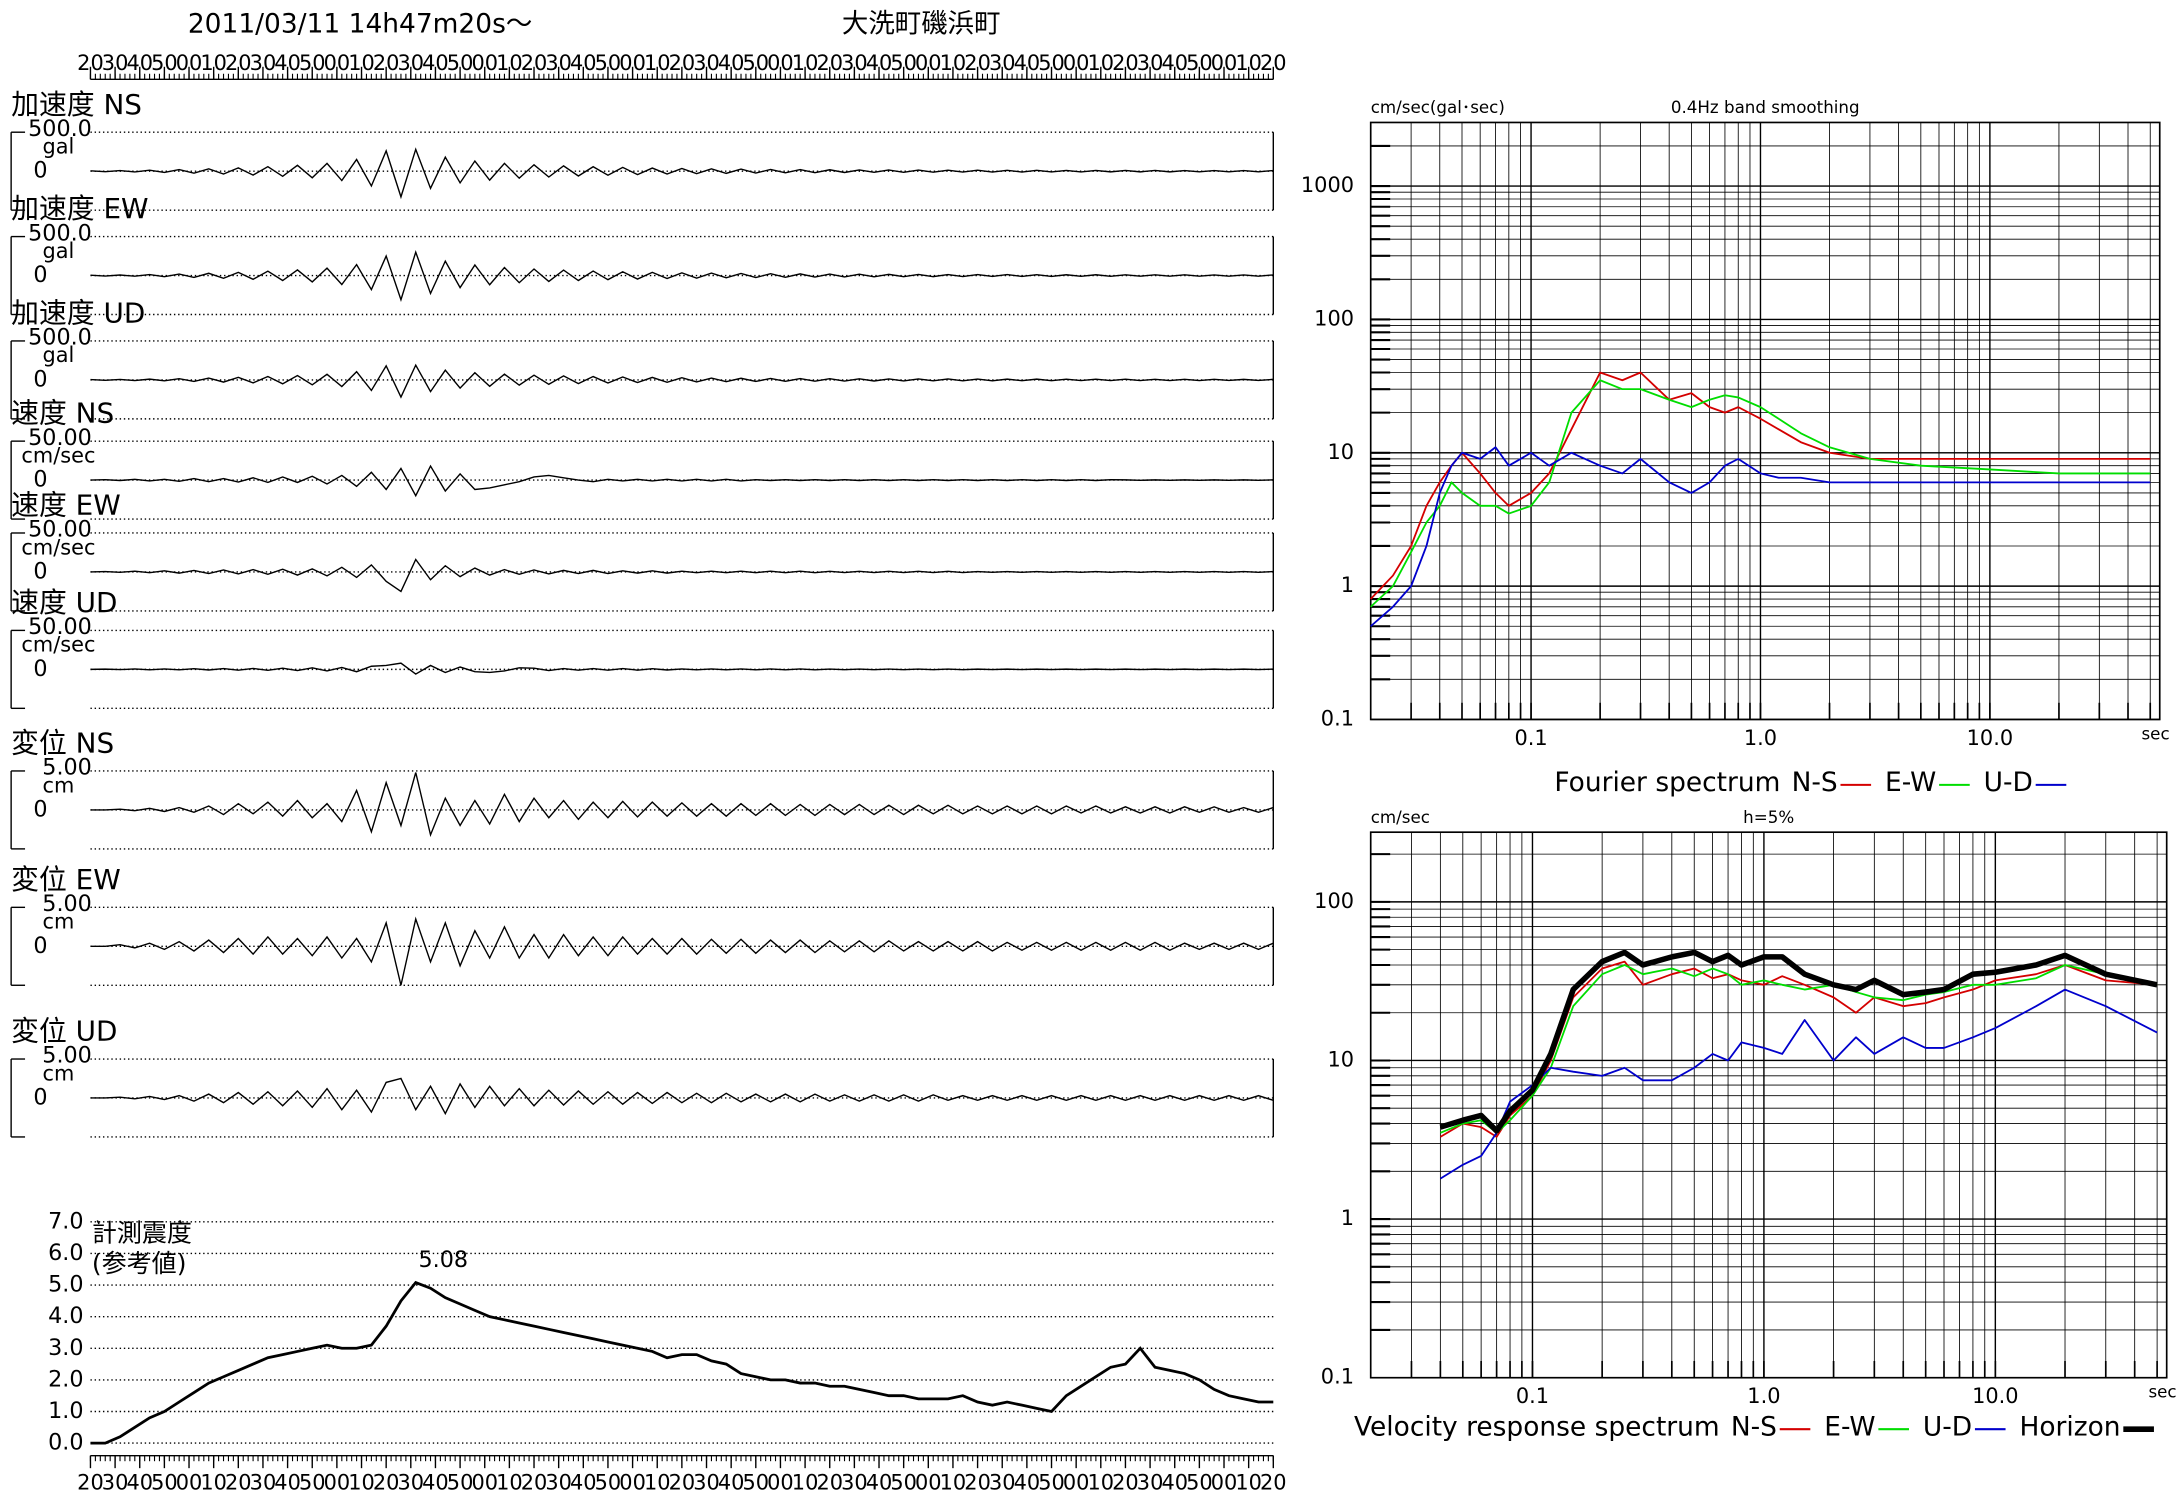 The height and width of the screenshot is (1501, 2182). What do you see at coordinates (64, 602) in the screenshot?
I see `trace-title: 速度 UD` at bounding box center [64, 602].